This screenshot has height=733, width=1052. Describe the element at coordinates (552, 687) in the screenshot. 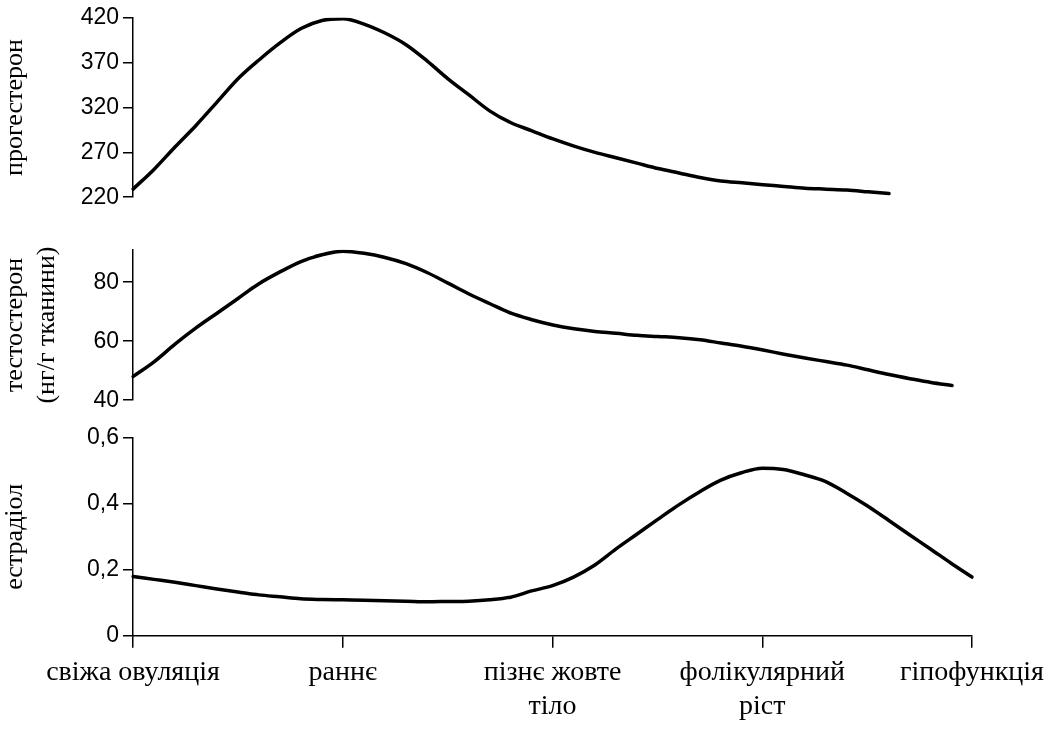

I see `x-tick-label: пізнє жовте тіло` at that location.